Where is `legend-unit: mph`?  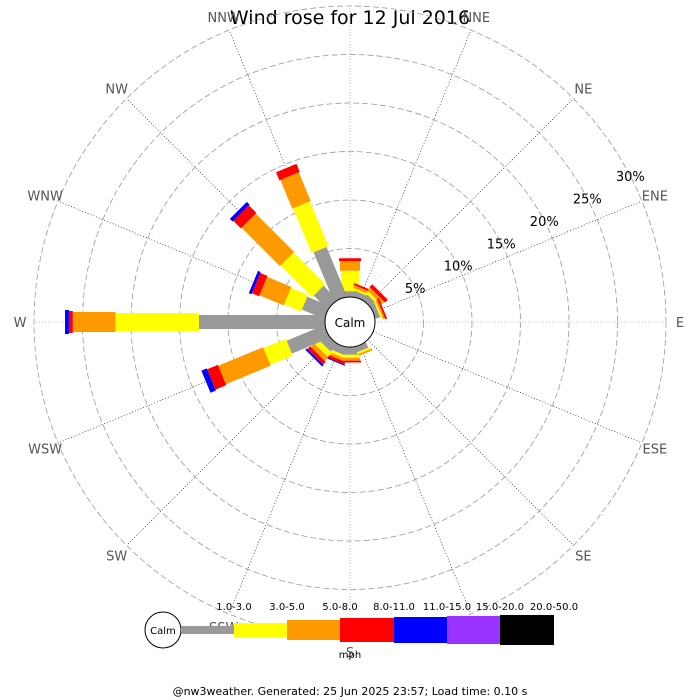 legend-unit: mph is located at coordinates (350, 655).